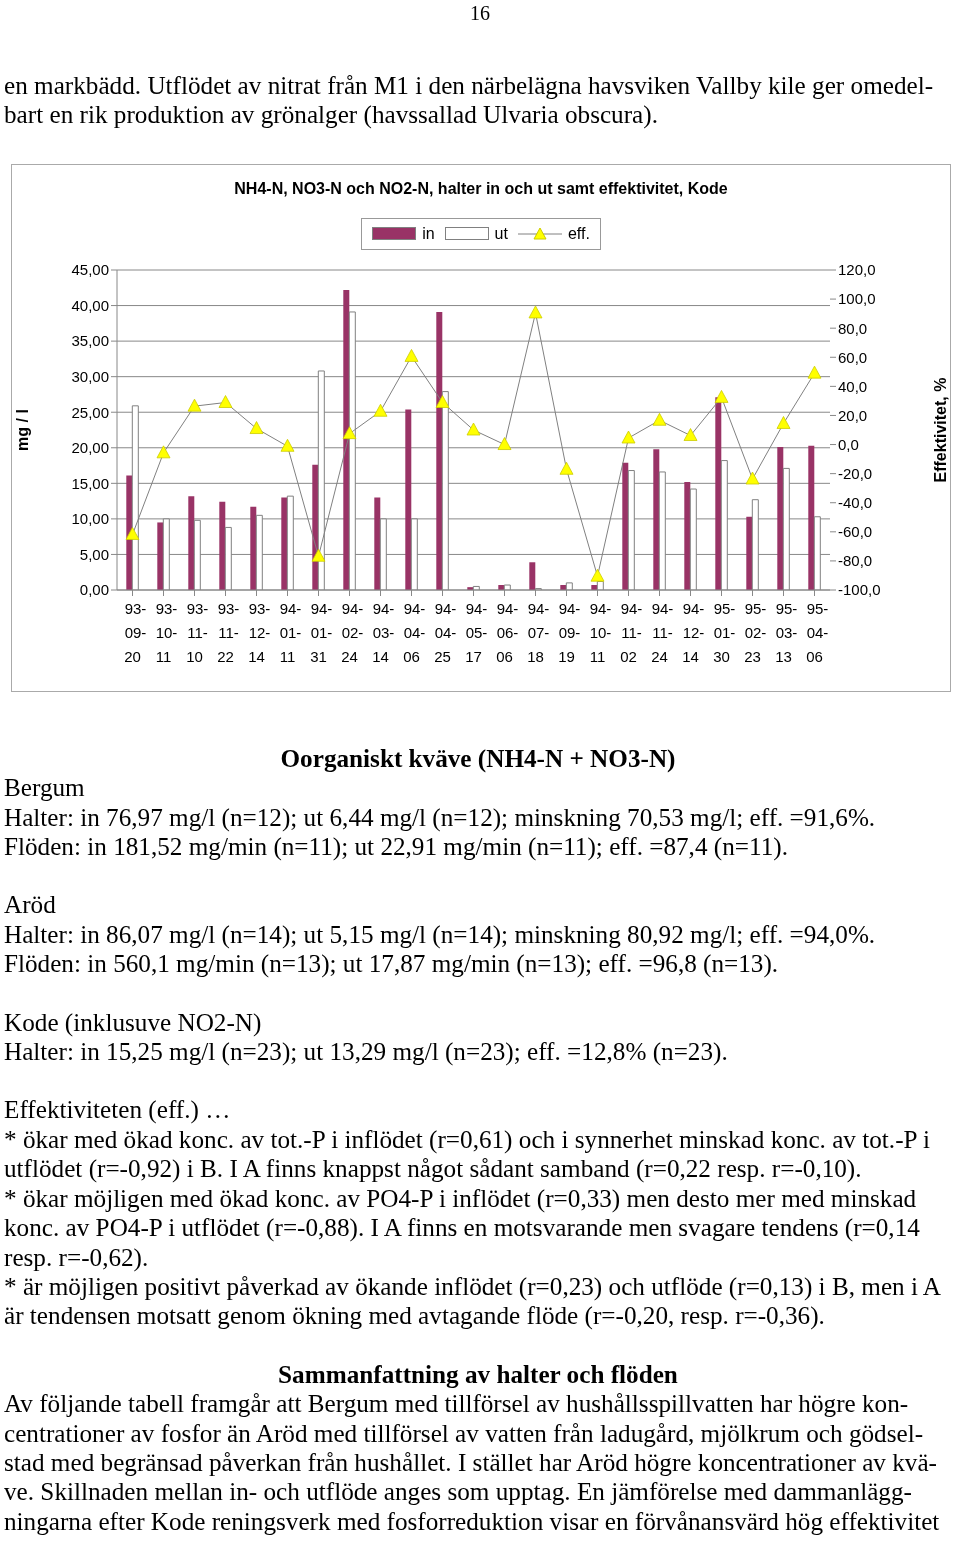  I want to click on text: stad med begränsad påverkan från hushållet. I stället har Aröd högre koncentrationer av kvä-, so click(471, 1462).